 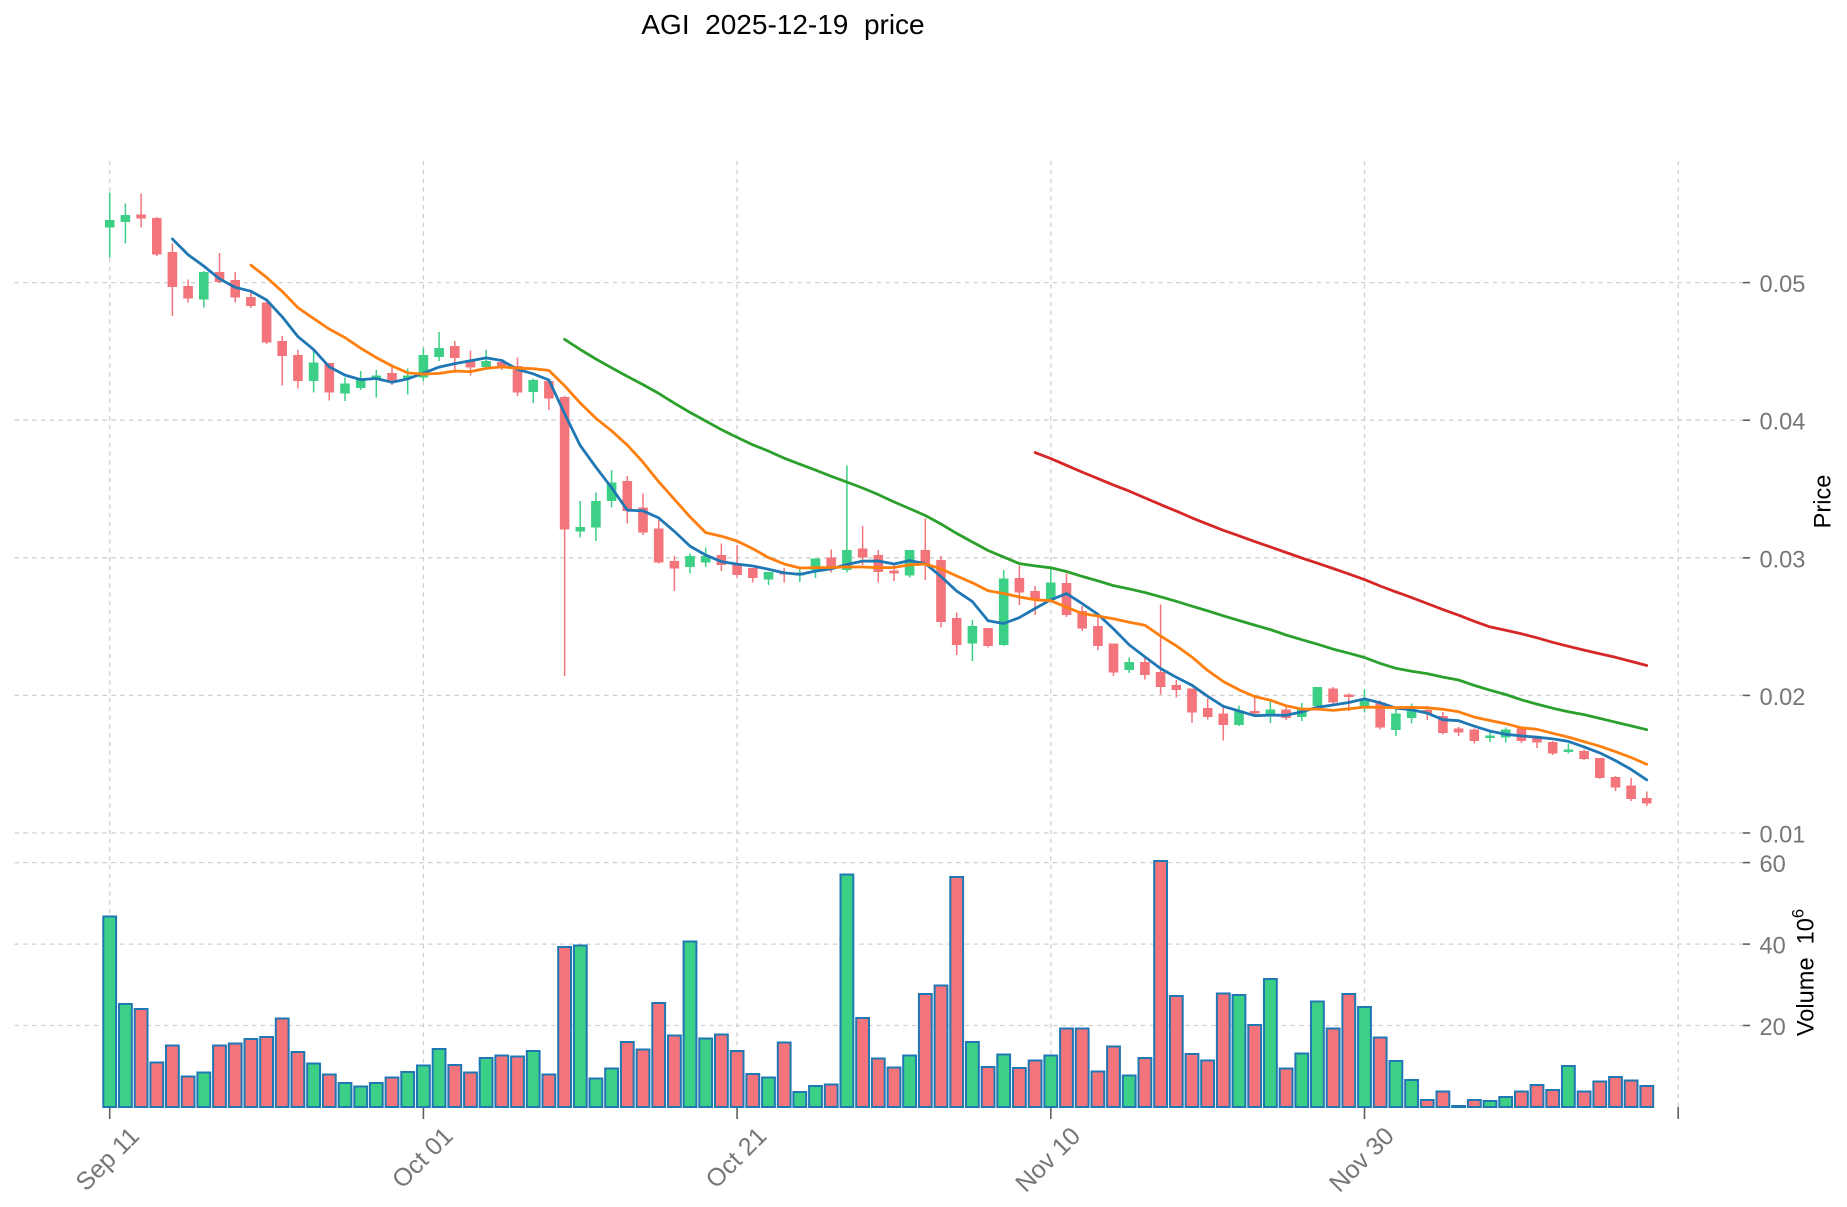 I want to click on svg-text: 0.03, so click(x=1783, y=560).